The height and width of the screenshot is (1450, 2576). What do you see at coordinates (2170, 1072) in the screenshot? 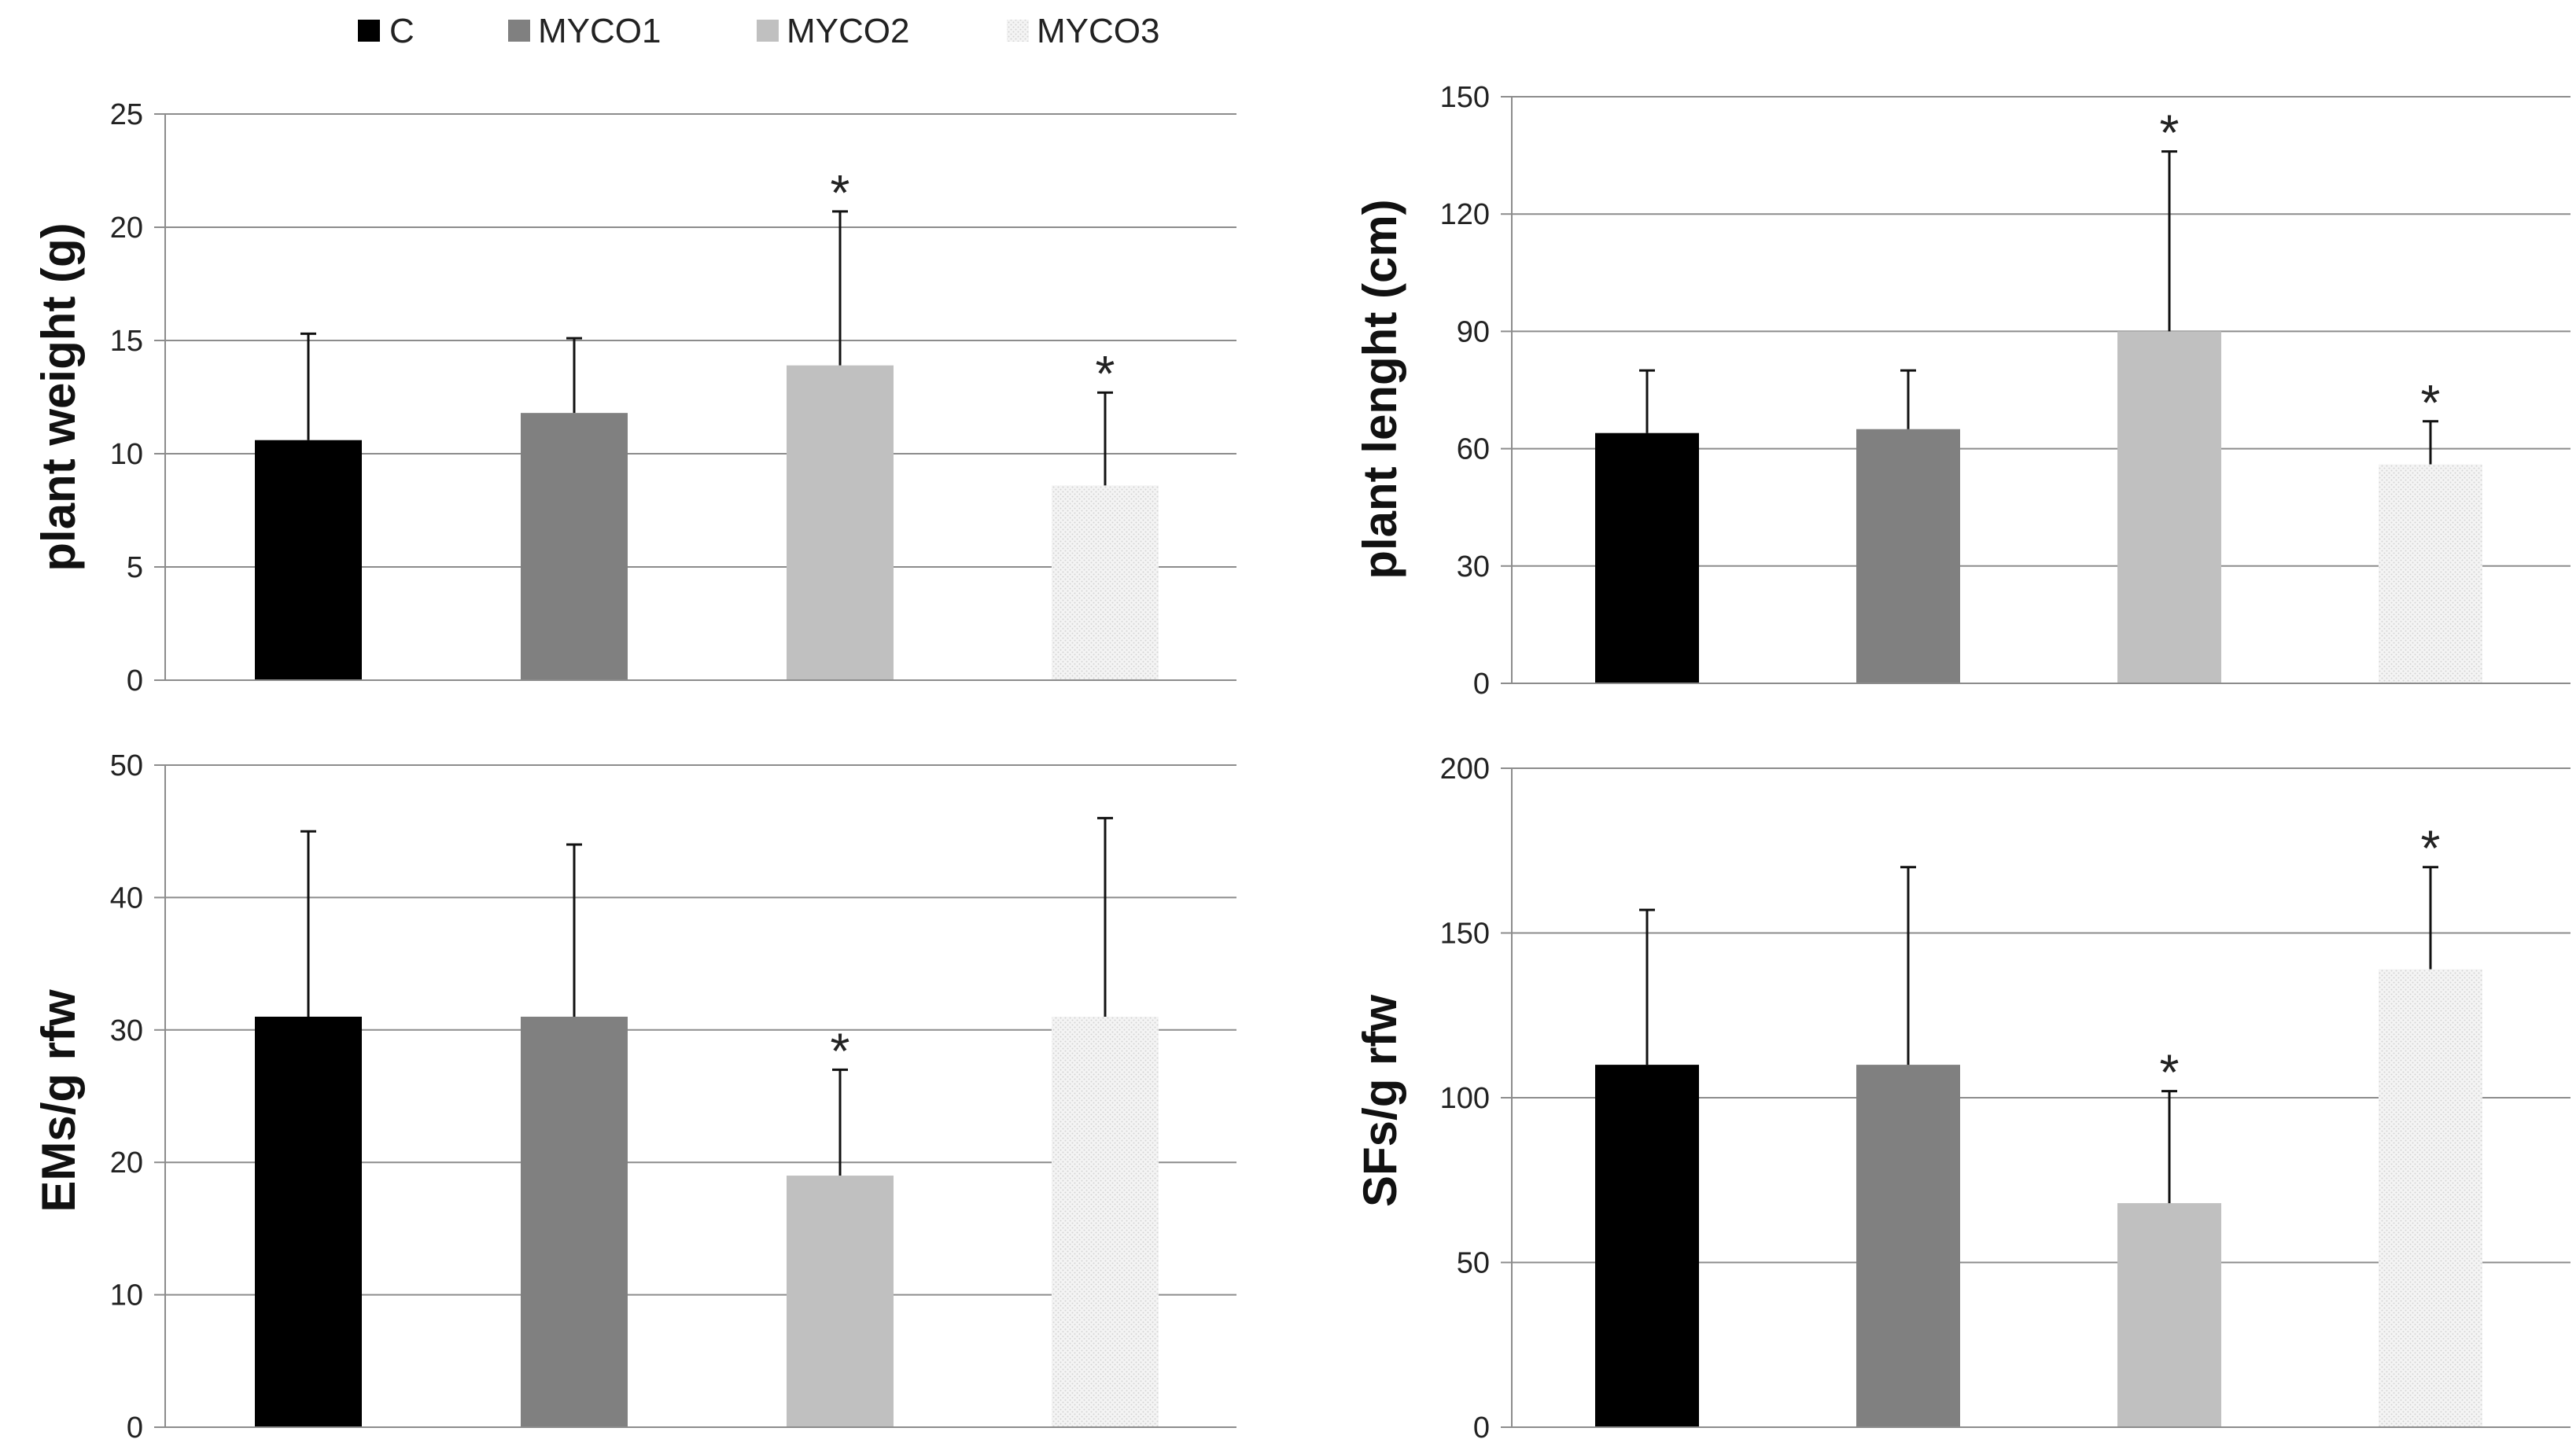
I see `sfs-significance-myco2: *` at bounding box center [2170, 1072].